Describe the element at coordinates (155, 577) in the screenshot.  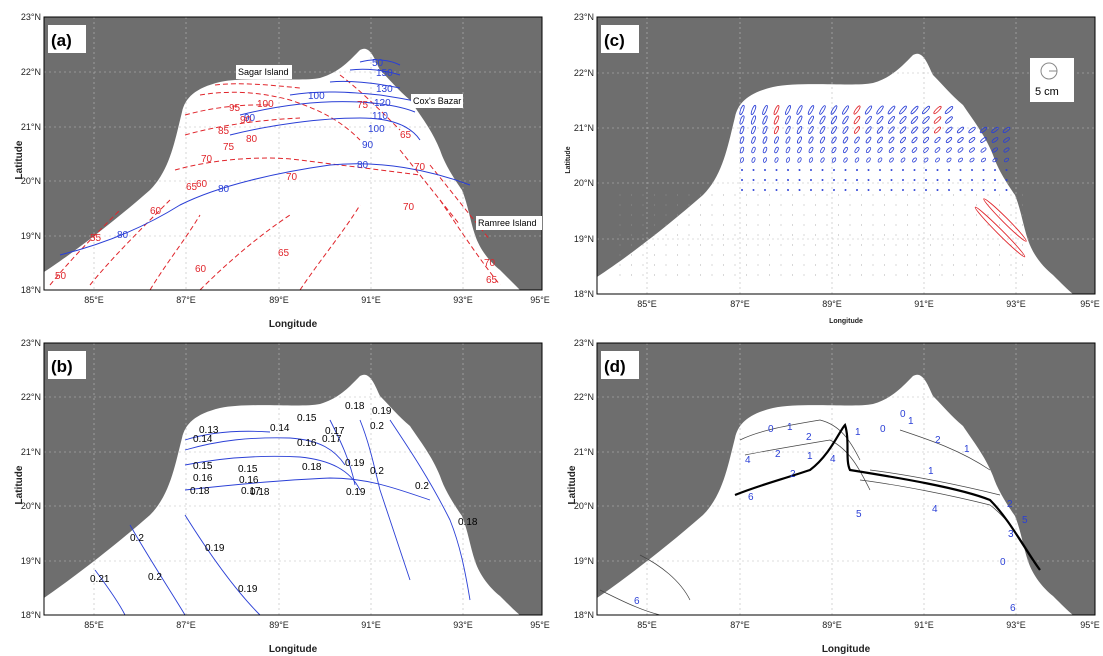
I see `clabel-b: 0.2` at that location.